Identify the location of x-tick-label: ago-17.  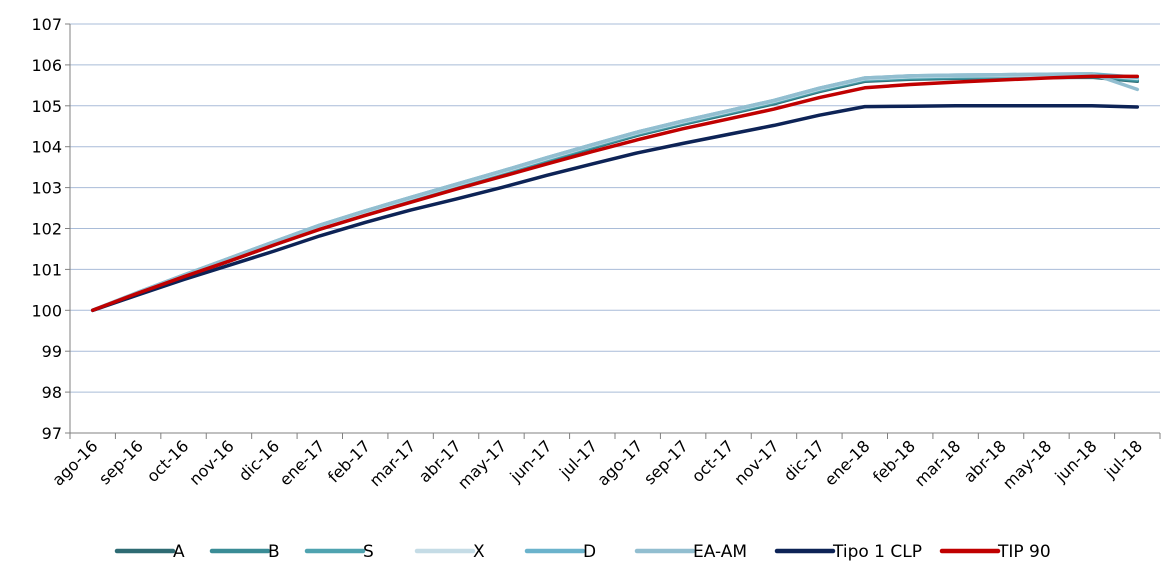
(619, 462).